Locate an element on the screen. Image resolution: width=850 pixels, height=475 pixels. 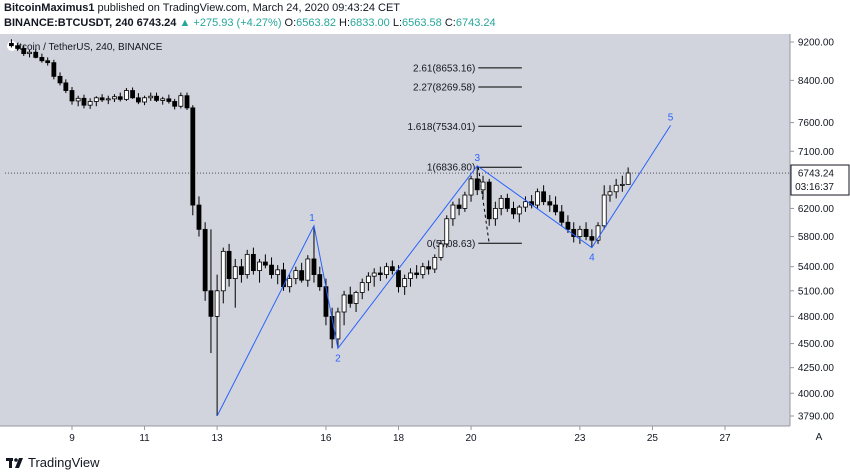
wave-label: 3 is located at coordinates (477, 158).